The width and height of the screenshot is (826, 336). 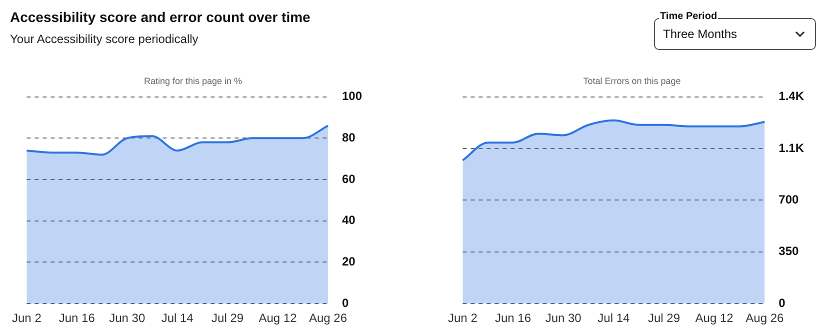 What do you see at coordinates (791, 96) in the screenshot?
I see `y-tick-label: 1.4K` at bounding box center [791, 96].